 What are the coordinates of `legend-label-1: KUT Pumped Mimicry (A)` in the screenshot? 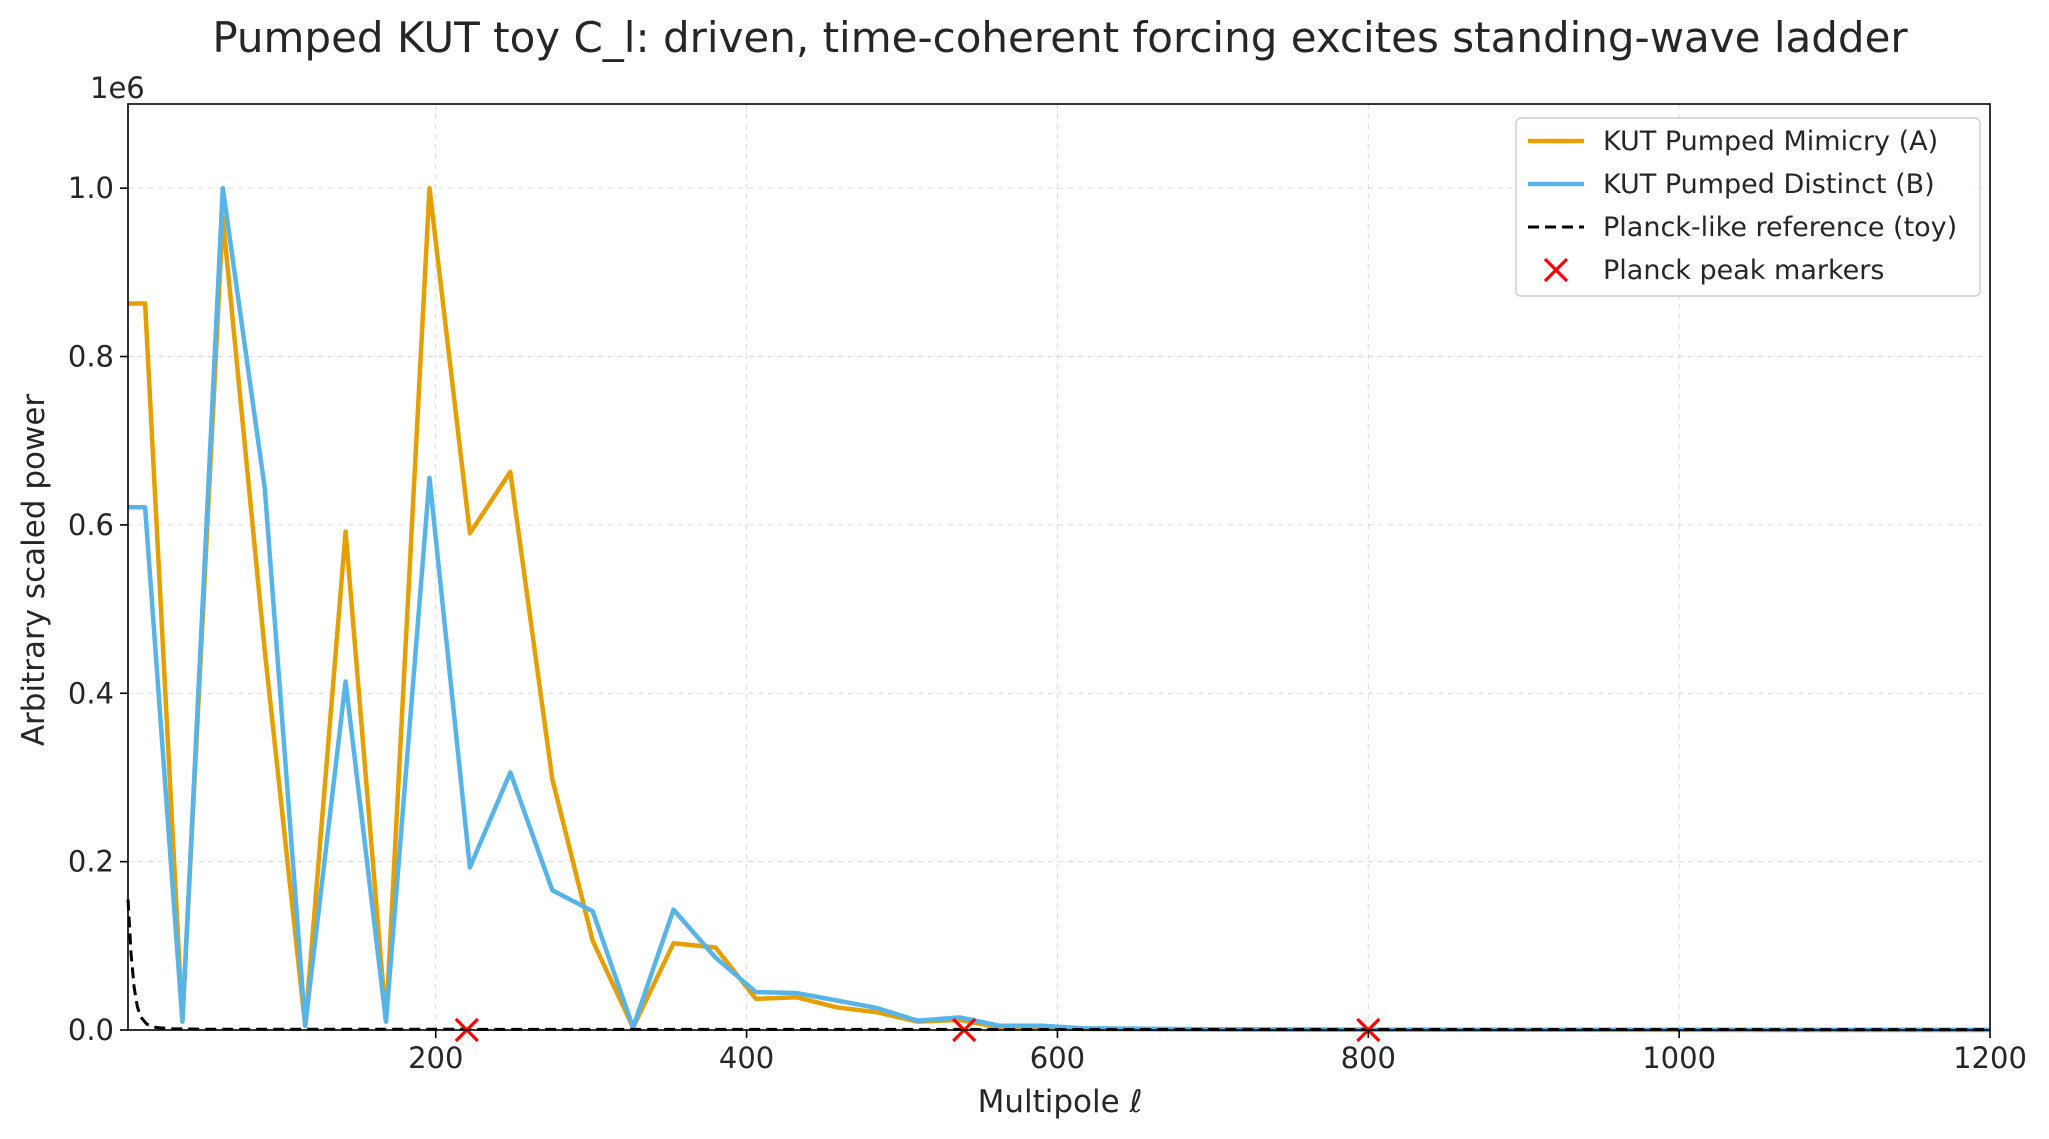 It's located at (1770, 141).